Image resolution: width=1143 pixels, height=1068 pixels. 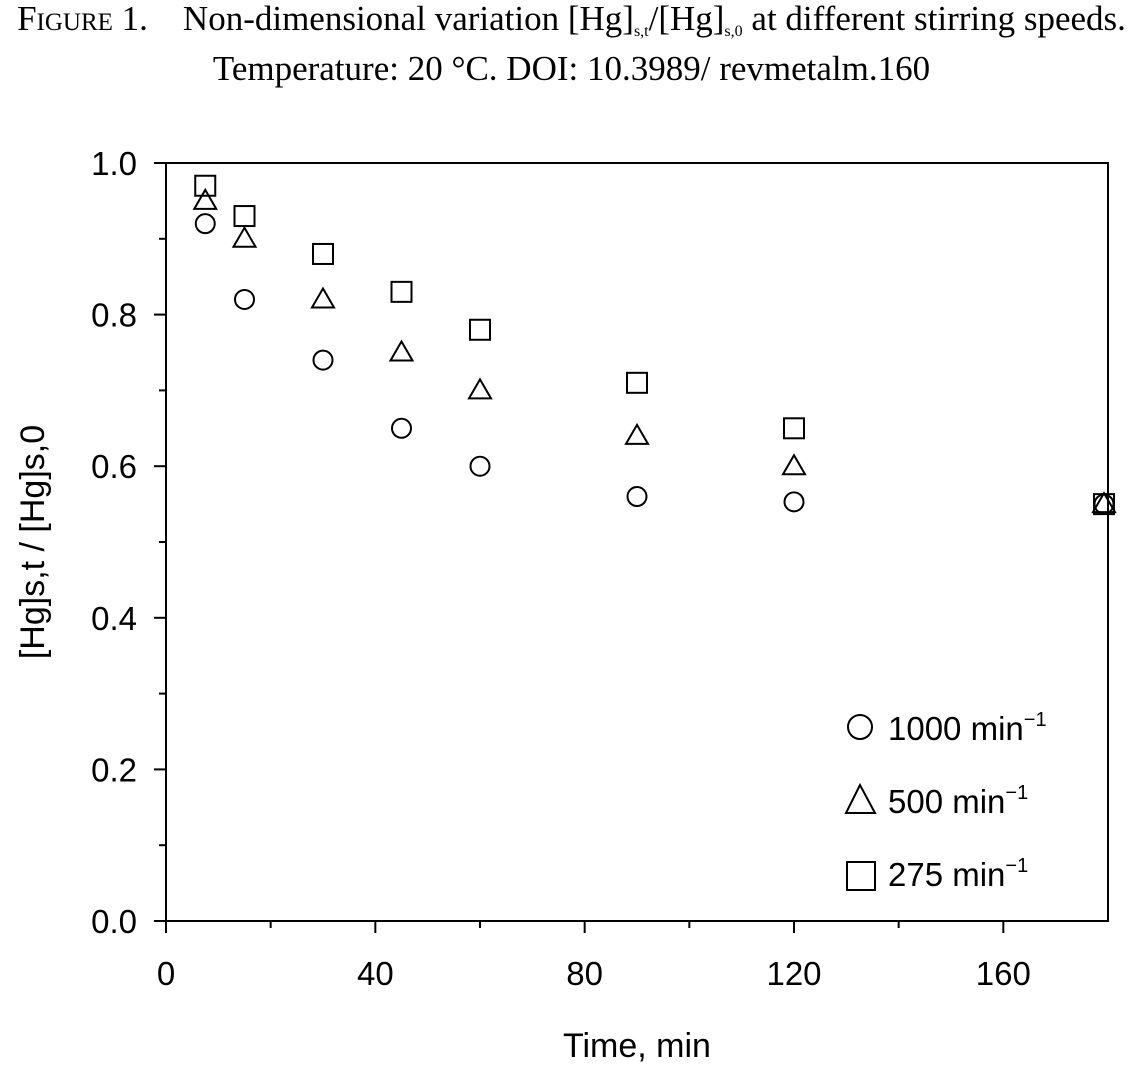 I want to click on y-axis-title: [Hg]s,t / [Hg]s,0, so click(x=33, y=542).